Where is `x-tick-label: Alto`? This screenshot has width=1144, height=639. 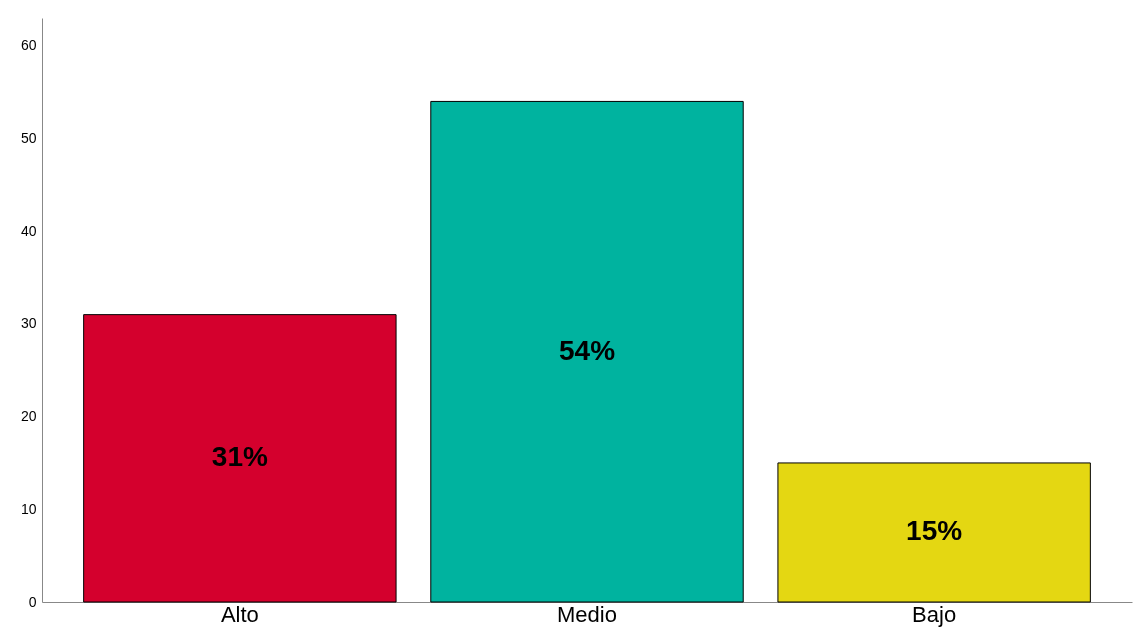 x-tick-label: Alto is located at coordinates (239, 614).